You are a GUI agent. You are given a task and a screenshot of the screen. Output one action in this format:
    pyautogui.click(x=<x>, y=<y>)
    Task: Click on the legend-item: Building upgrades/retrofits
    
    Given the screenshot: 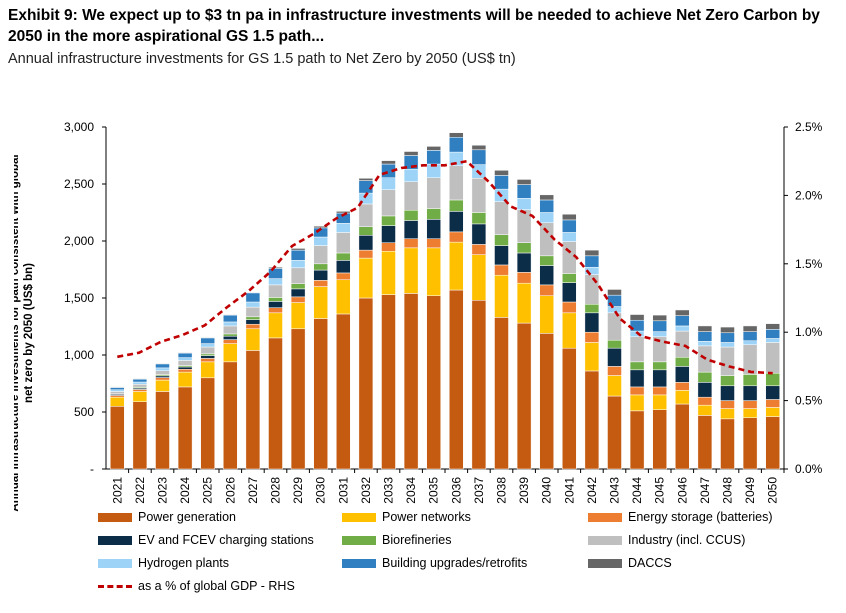 What is the action you would take?
    pyautogui.click(x=434, y=563)
    